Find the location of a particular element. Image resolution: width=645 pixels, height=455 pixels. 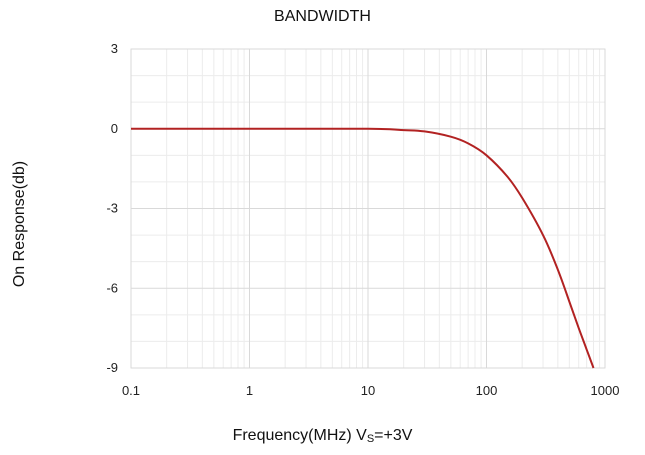

x-axis-label-tail: =+3V is located at coordinates (393, 435).